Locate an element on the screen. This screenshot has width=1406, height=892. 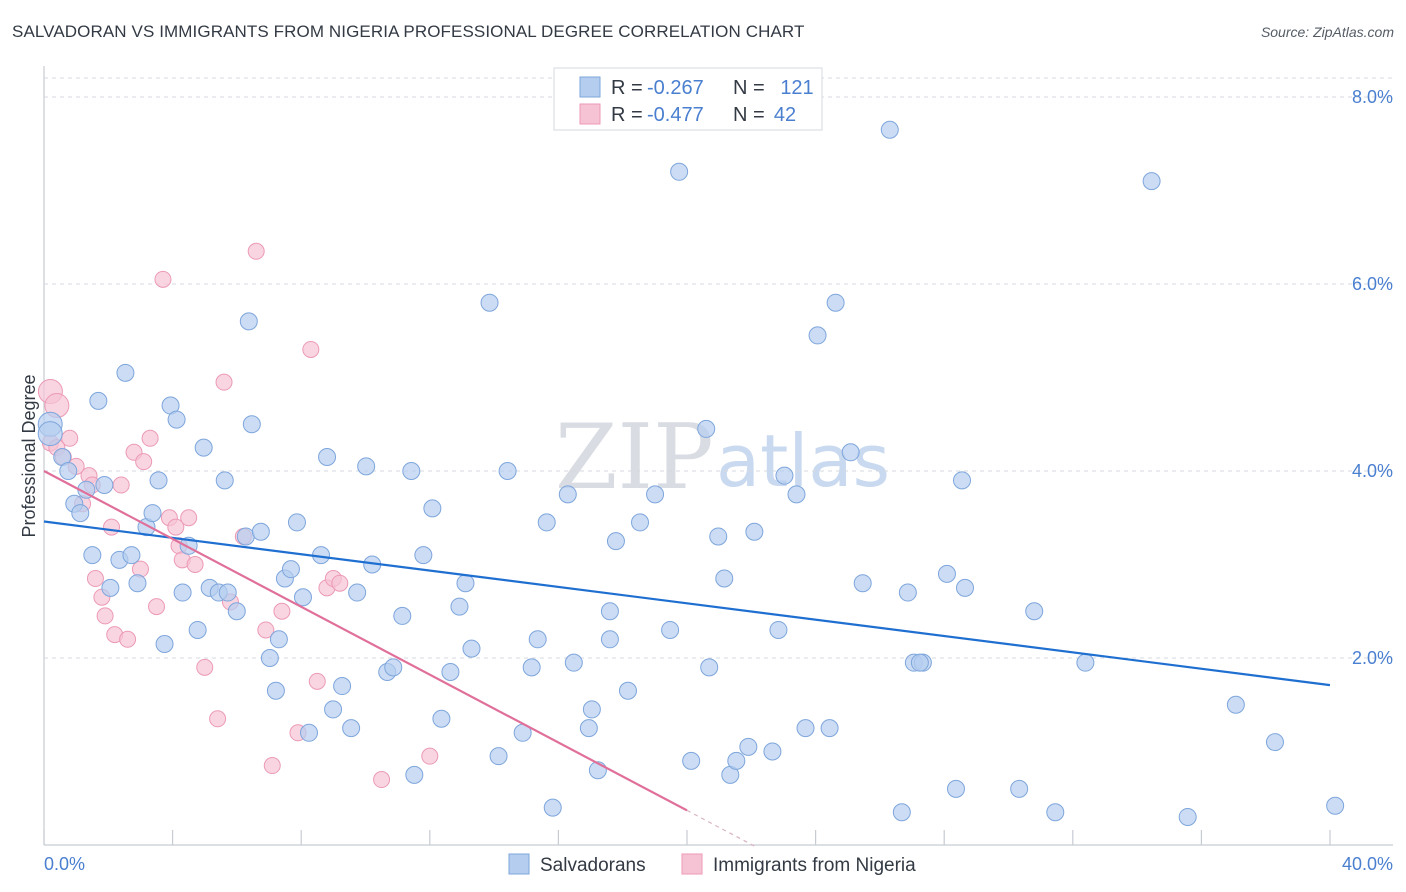
x-tick-label-max: 40.0% is located at coordinates (1367, 864).